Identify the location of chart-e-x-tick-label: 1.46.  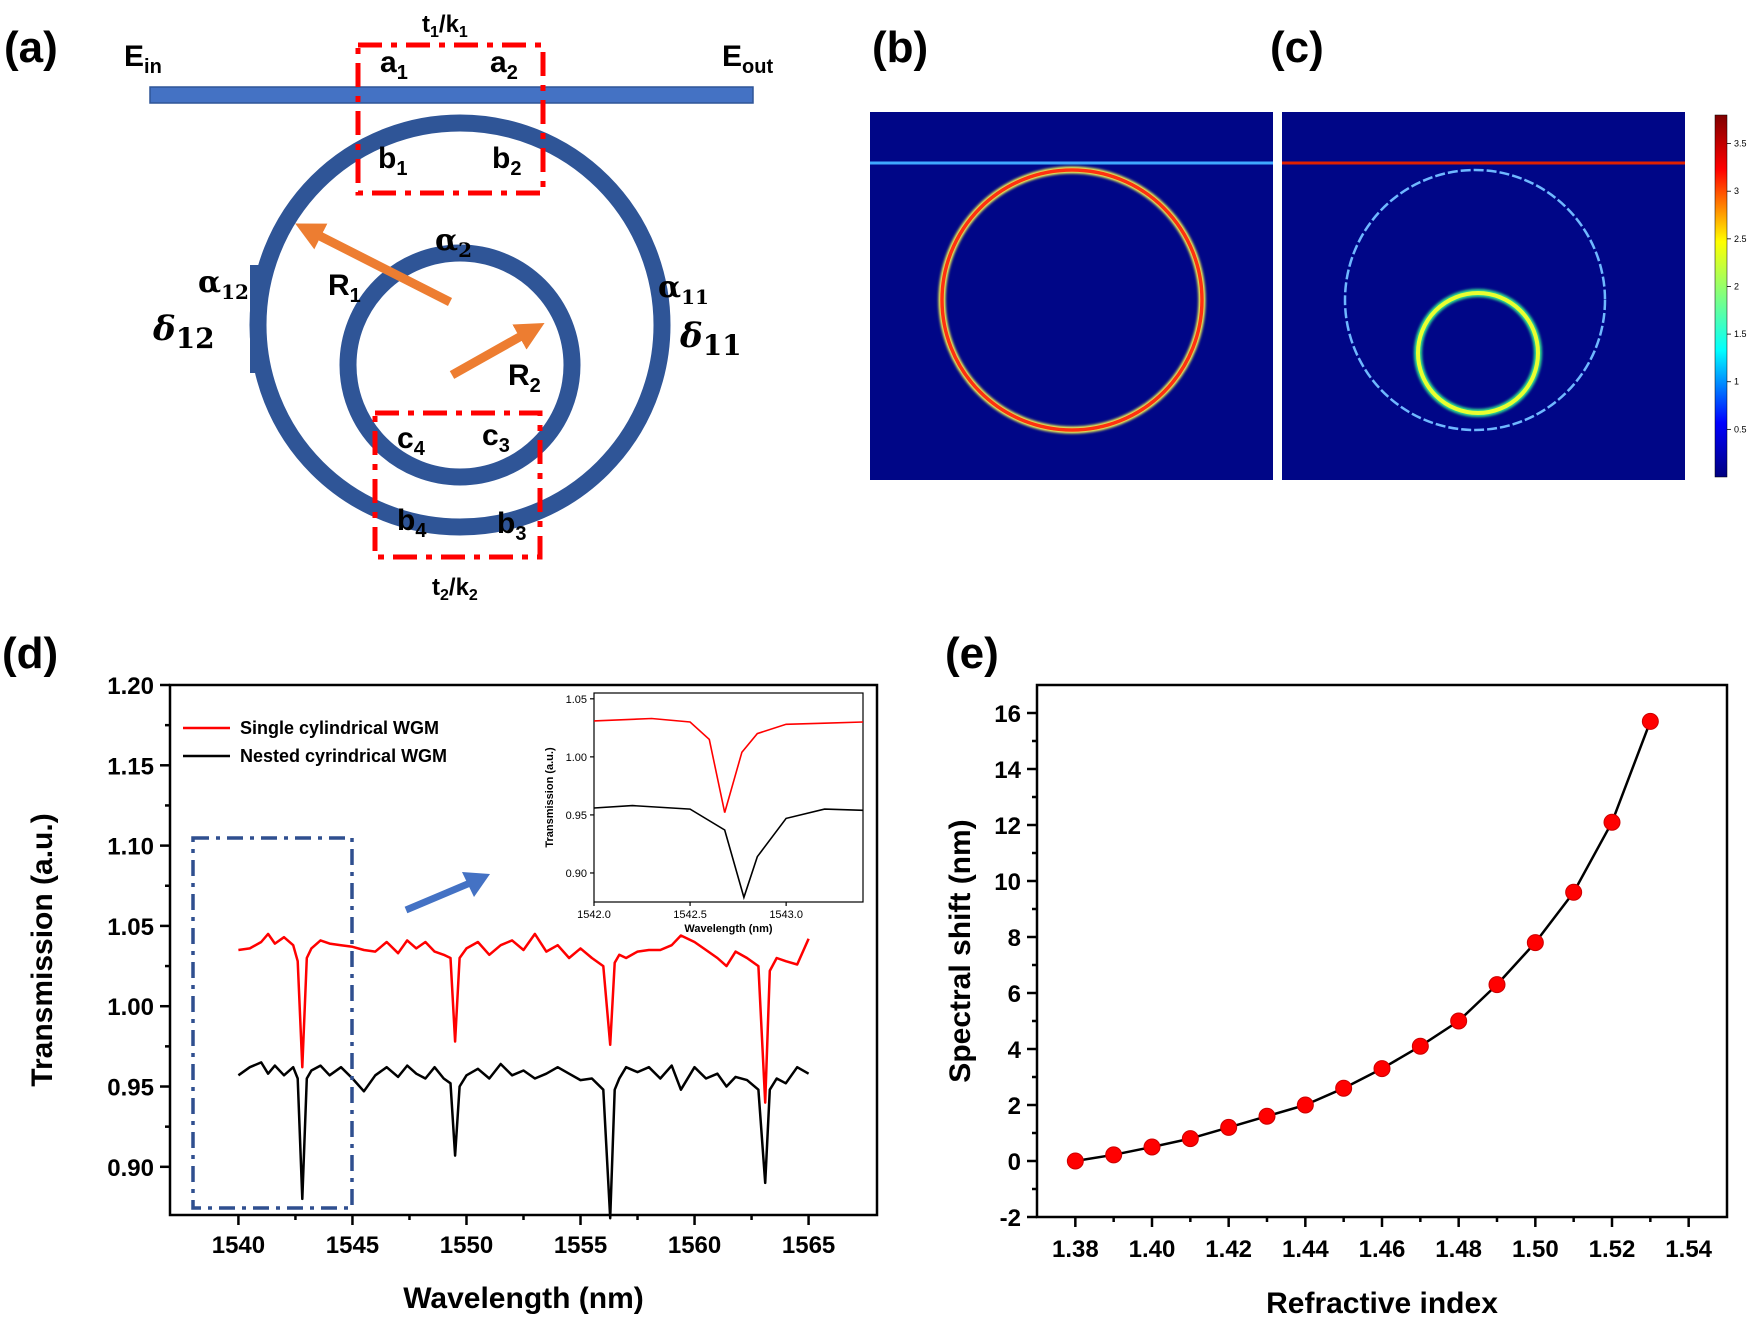
(1382, 1249).